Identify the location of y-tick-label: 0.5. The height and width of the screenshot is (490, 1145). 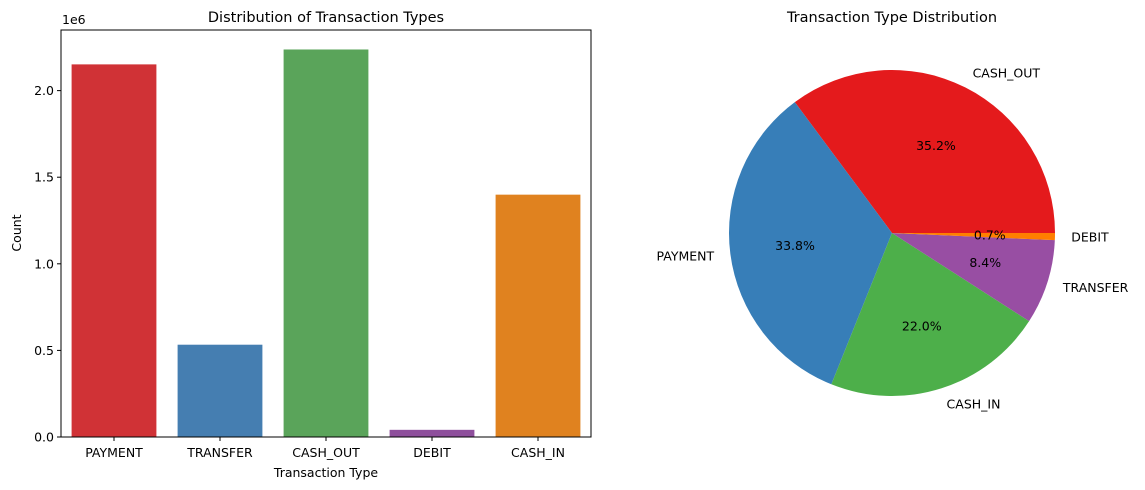
(44, 350).